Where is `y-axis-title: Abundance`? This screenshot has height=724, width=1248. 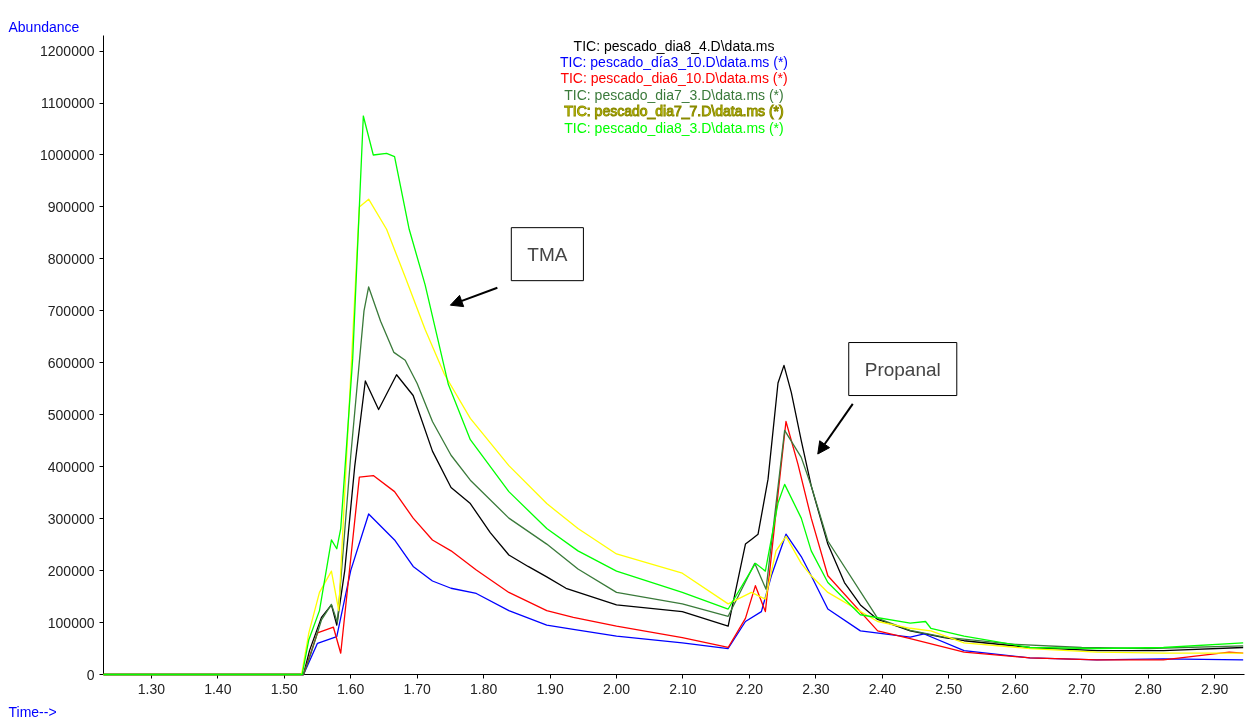 y-axis-title: Abundance is located at coordinates (44, 26).